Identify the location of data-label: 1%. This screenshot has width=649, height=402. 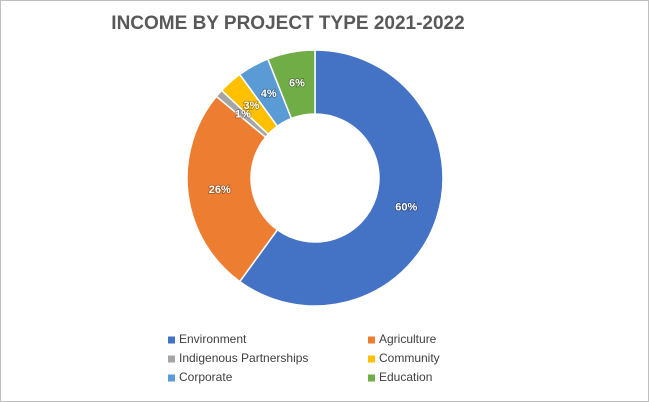
(243, 114).